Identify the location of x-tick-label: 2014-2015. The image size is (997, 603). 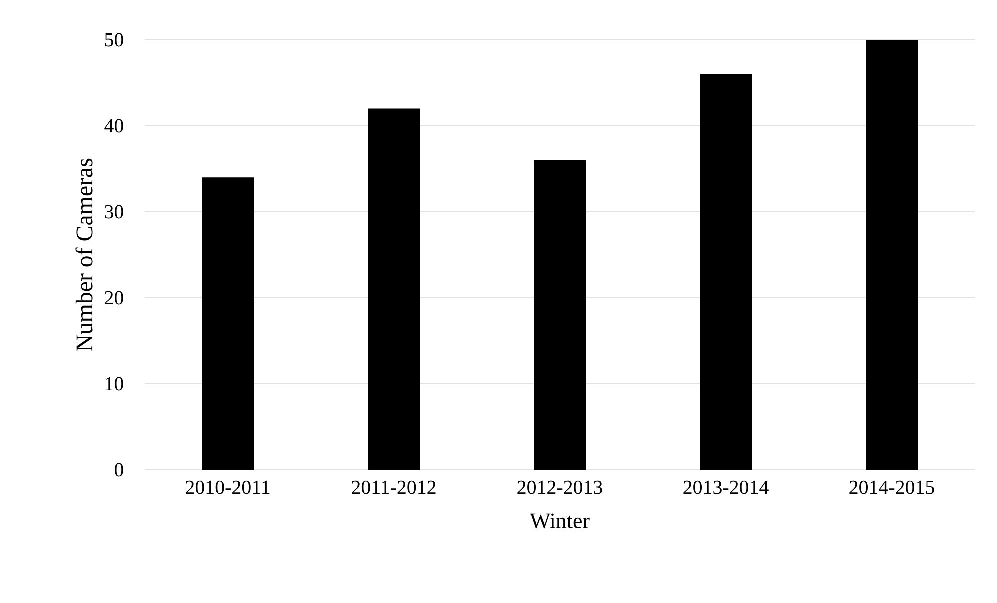
(892, 487).